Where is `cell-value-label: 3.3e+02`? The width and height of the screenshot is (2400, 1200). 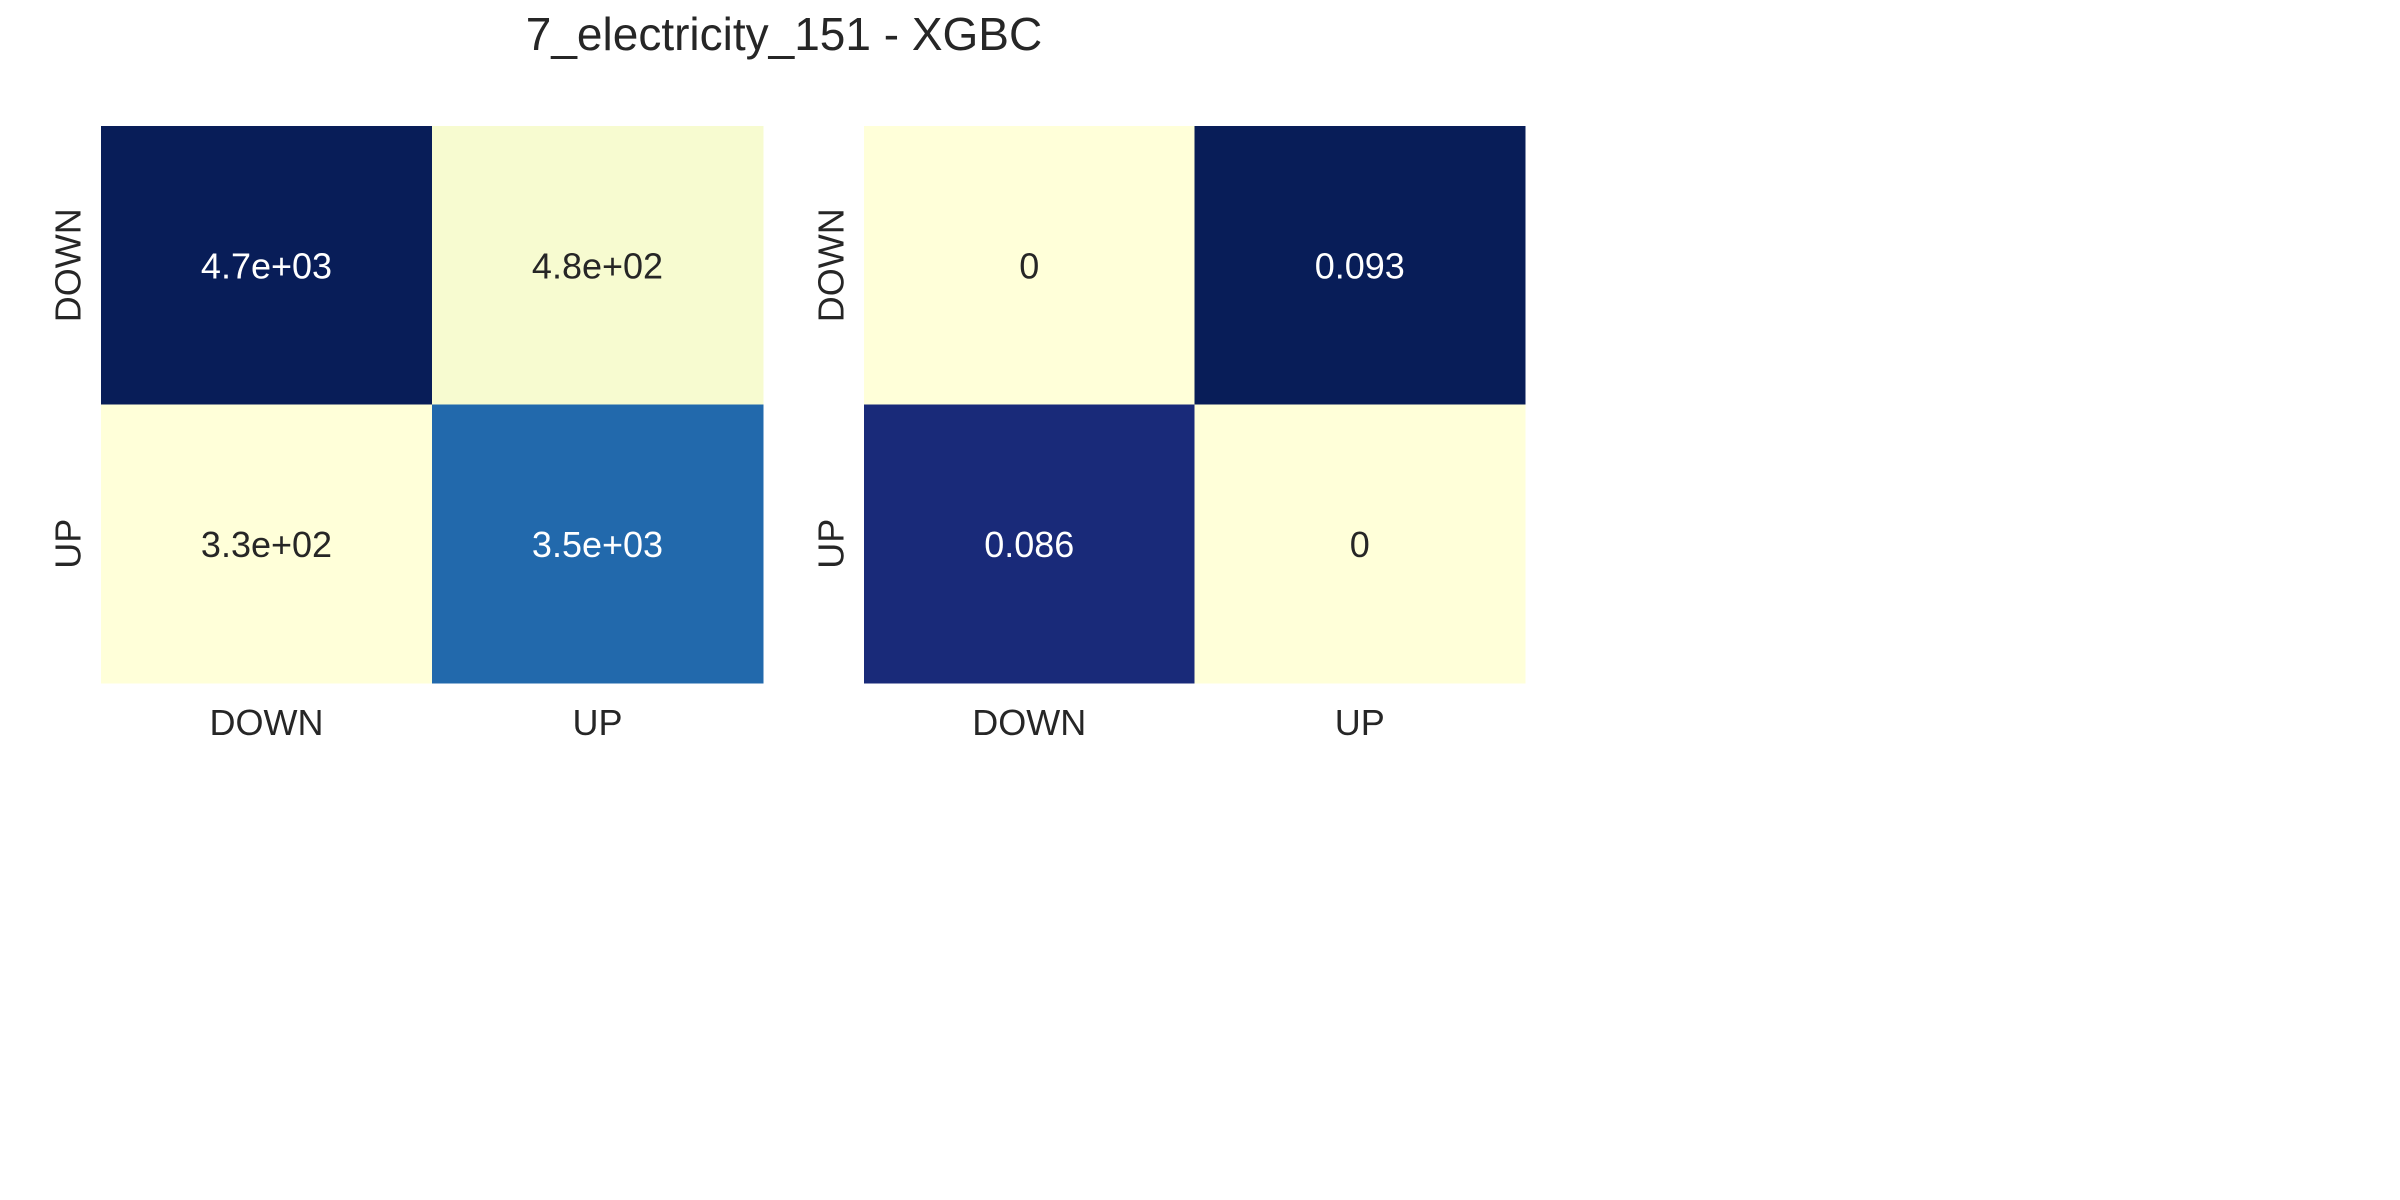 cell-value-label: 3.3e+02 is located at coordinates (266, 544).